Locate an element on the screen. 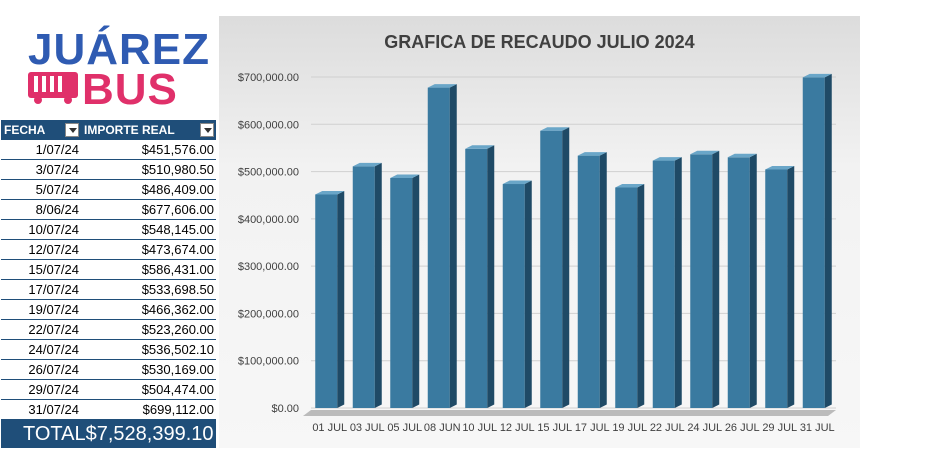 The width and height of the screenshot is (936, 469). y-tick-label: $300,000.00 is located at coordinates (268, 267).